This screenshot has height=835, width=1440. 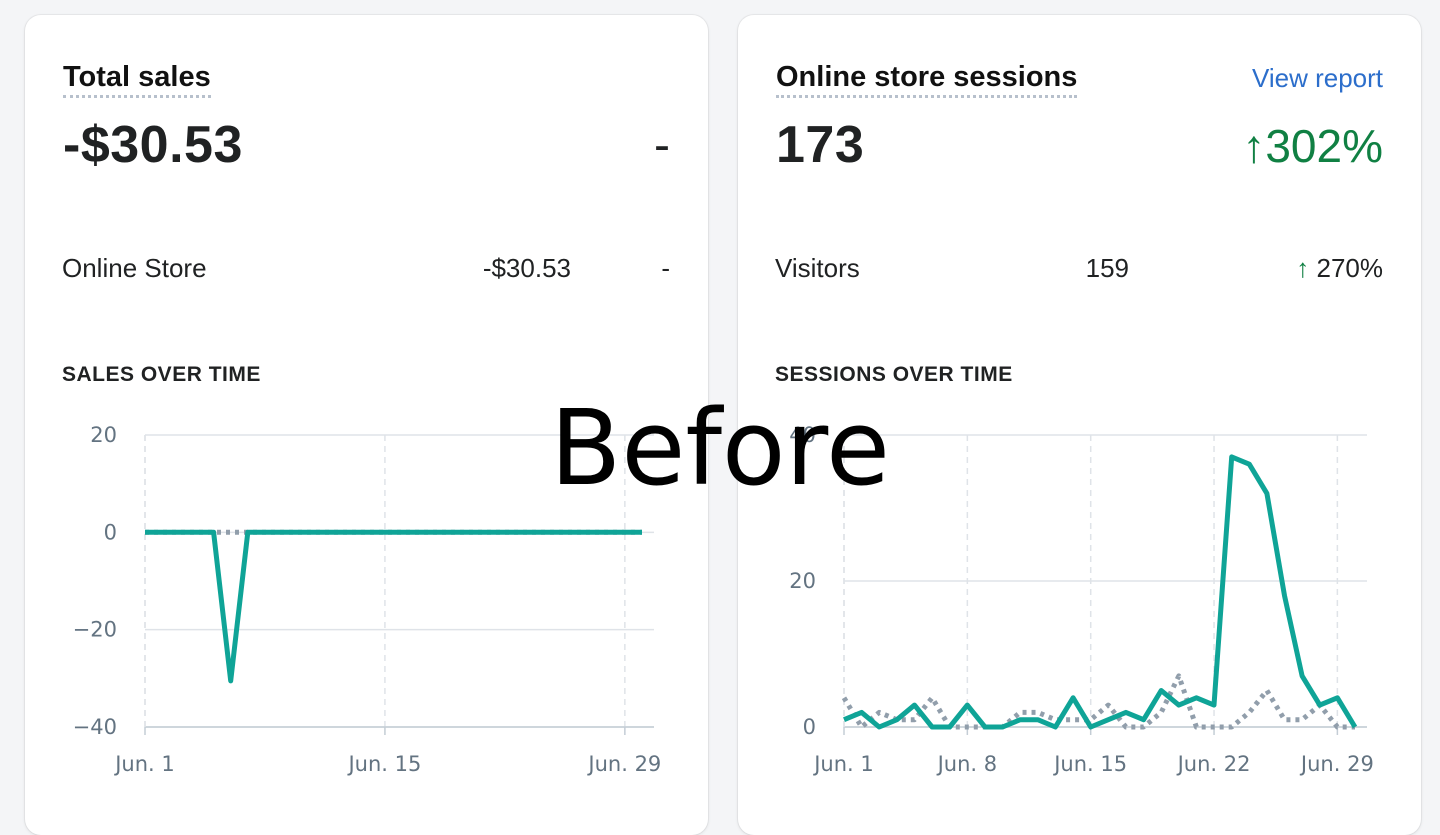 What do you see at coordinates (95, 630) in the screenshot?
I see `y-tick-label: −20` at bounding box center [95, 630].